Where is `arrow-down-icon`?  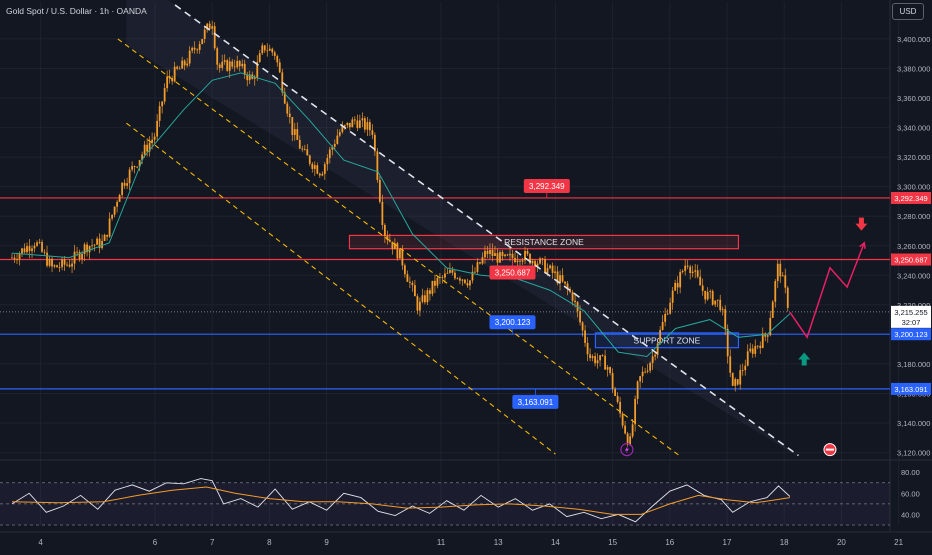 arrow-down-icon is located at coordinates (861, 224).